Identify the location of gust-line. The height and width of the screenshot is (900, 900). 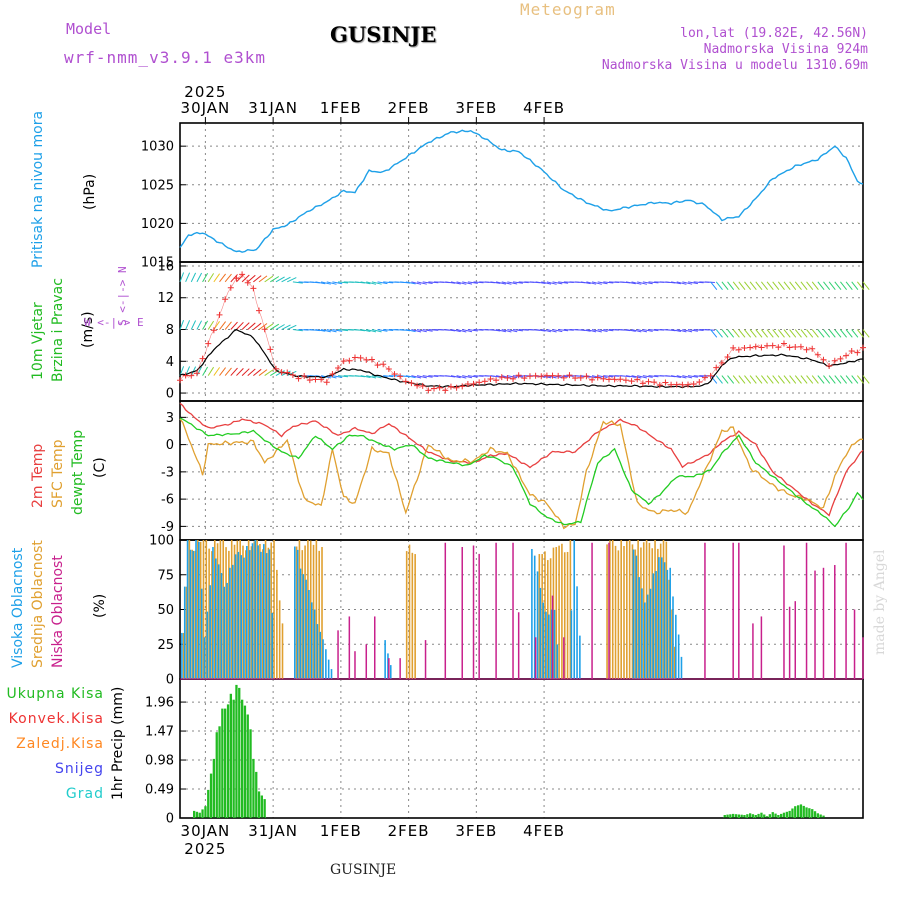
(521, 332).